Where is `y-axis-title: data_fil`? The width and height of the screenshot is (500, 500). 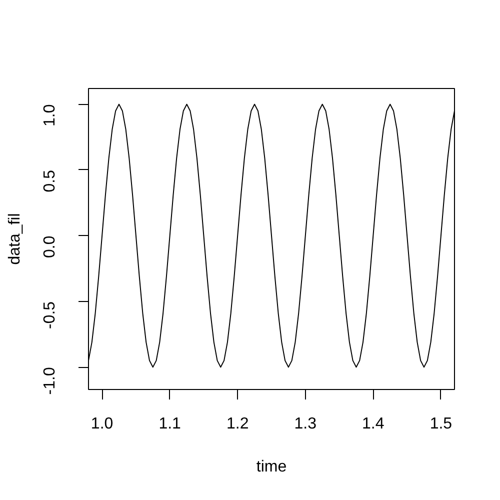 y-axis-title: data_fil is located at coordinates (15, 239).